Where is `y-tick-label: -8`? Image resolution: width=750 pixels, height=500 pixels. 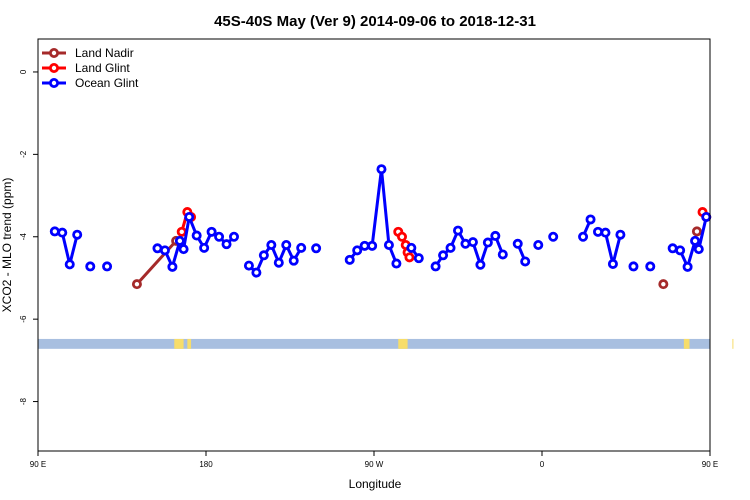 y-tick-label: -8 is located at coordinates (23, 401).